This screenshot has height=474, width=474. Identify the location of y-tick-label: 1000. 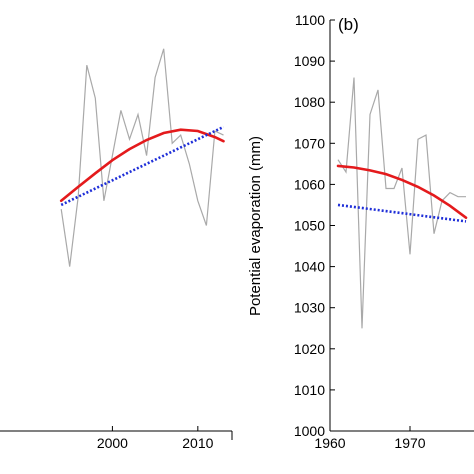
(309, 431).